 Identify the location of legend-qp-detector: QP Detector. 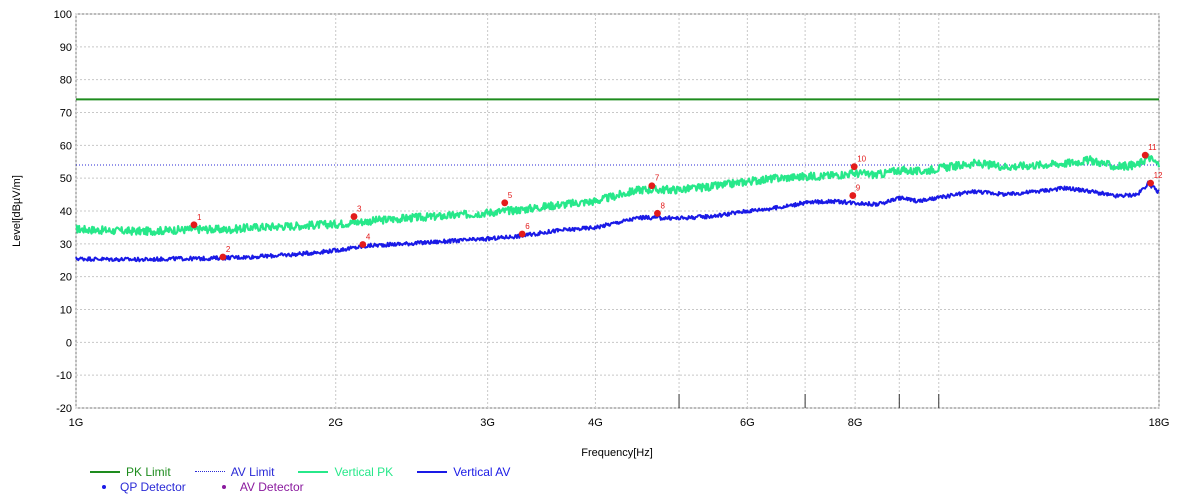
(138, 487).